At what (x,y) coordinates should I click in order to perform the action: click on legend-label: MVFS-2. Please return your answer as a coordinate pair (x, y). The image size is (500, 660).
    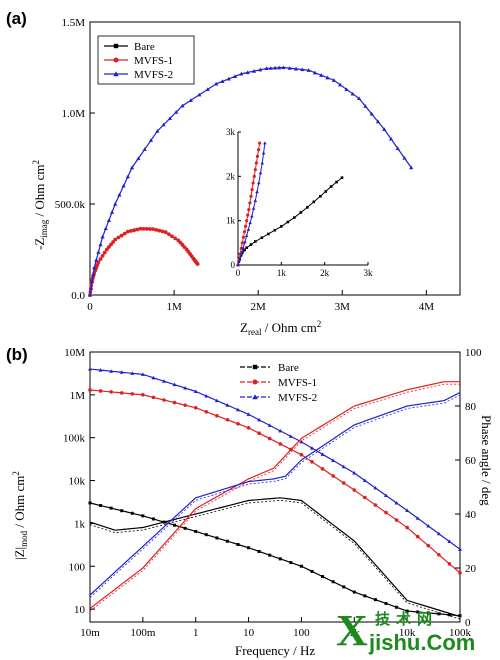
    Looking at the image, I should click on (297, 398).